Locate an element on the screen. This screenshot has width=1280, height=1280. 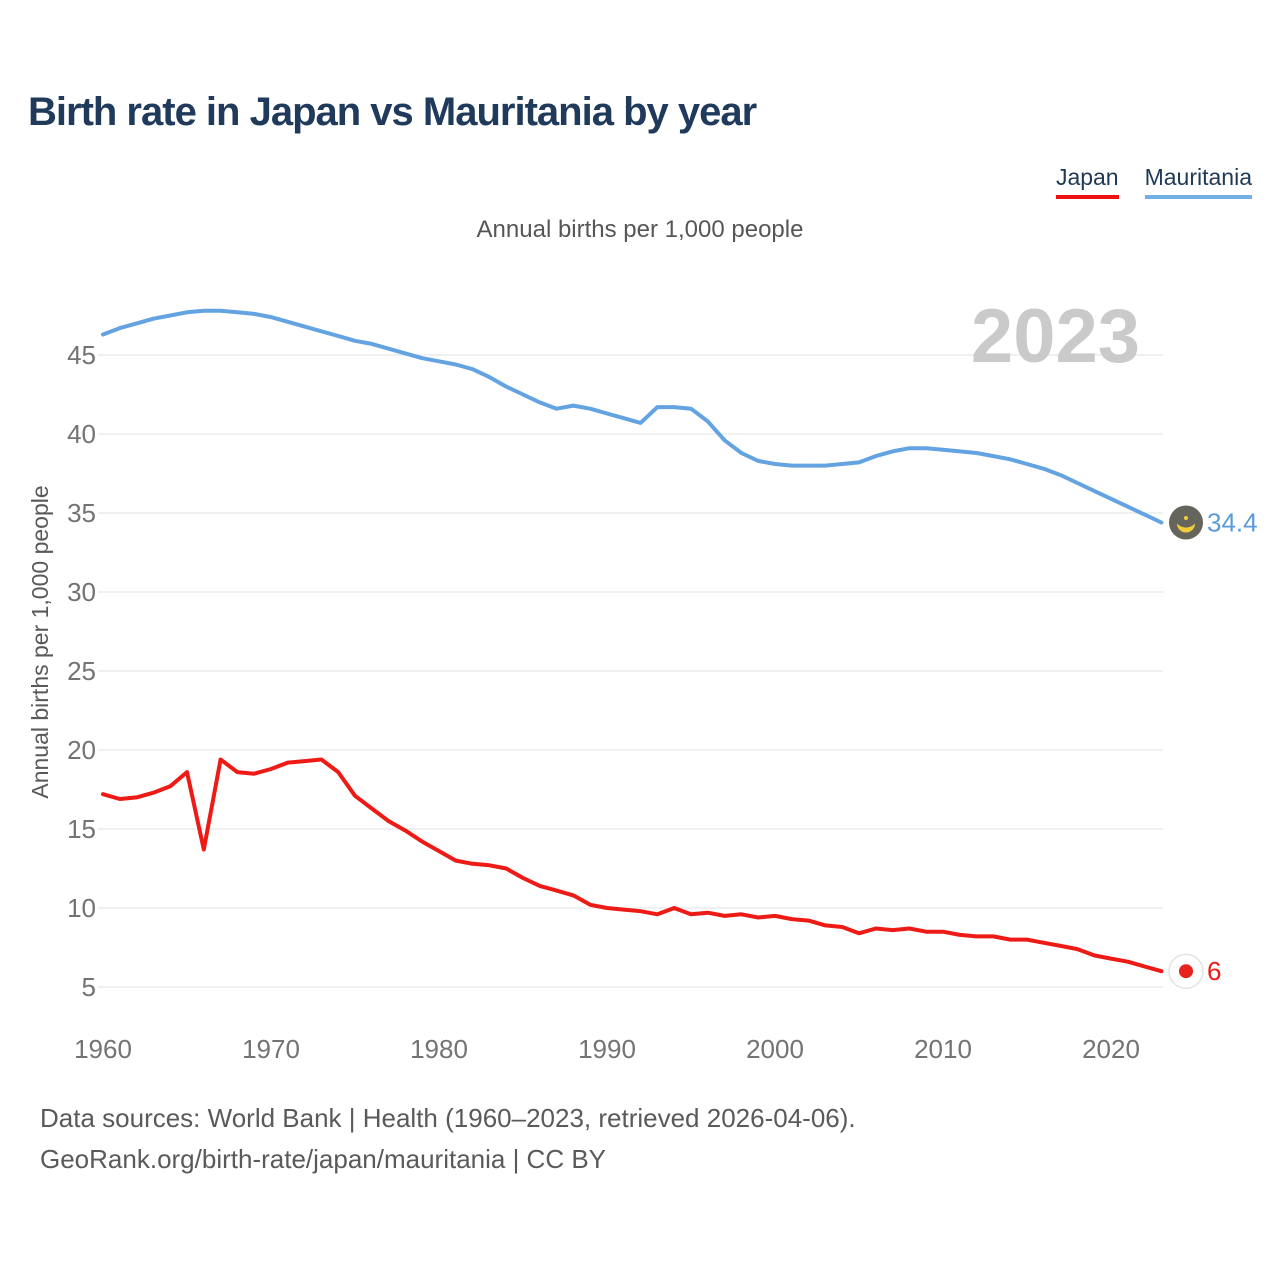
legend: Japan Mauritania is located at coordinates (1153, 181).